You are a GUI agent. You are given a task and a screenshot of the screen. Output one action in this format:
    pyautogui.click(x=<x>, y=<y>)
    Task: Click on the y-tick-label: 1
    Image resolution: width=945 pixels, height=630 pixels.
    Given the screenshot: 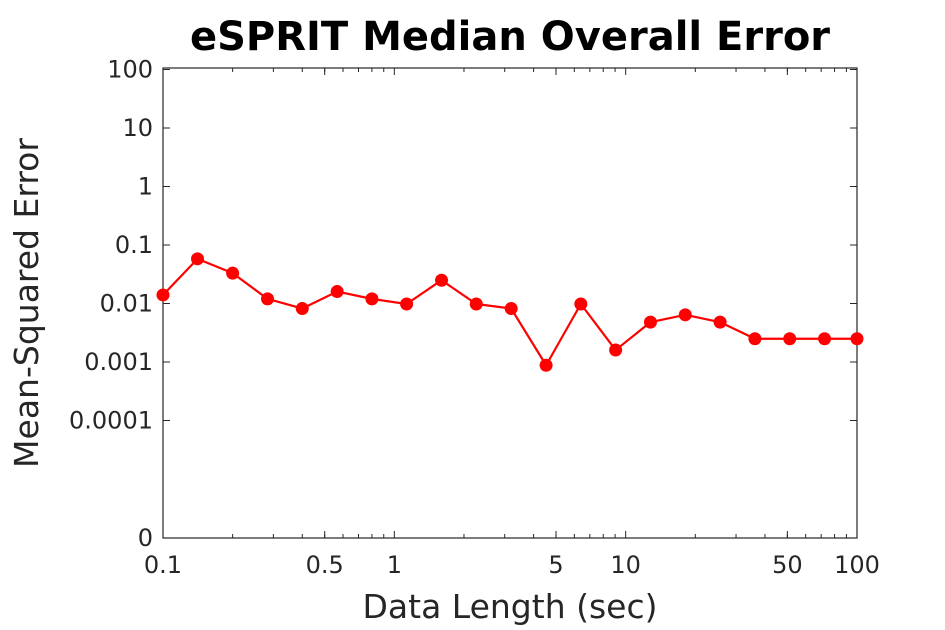 What is the action you would take?
    pyautogui.click(x=145, y=187)
    